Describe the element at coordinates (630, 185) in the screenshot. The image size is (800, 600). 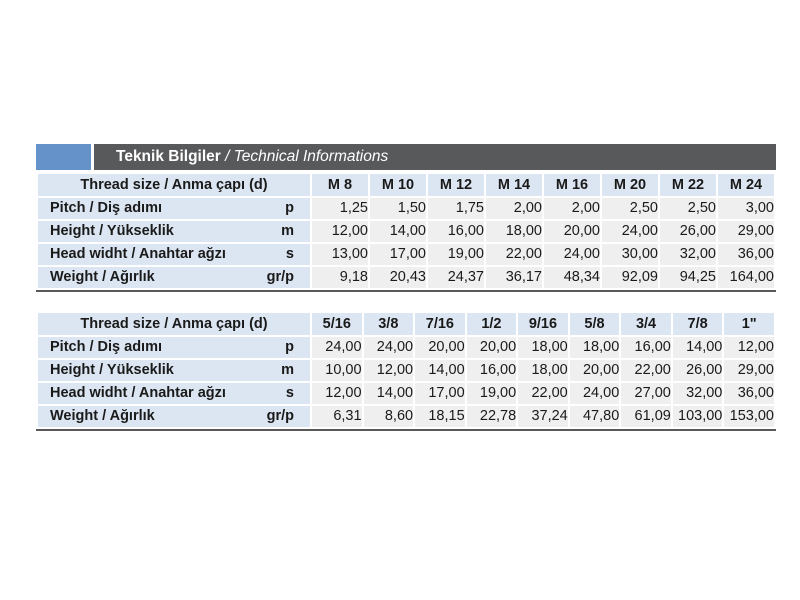
I see `column-header: M 20` at that location.